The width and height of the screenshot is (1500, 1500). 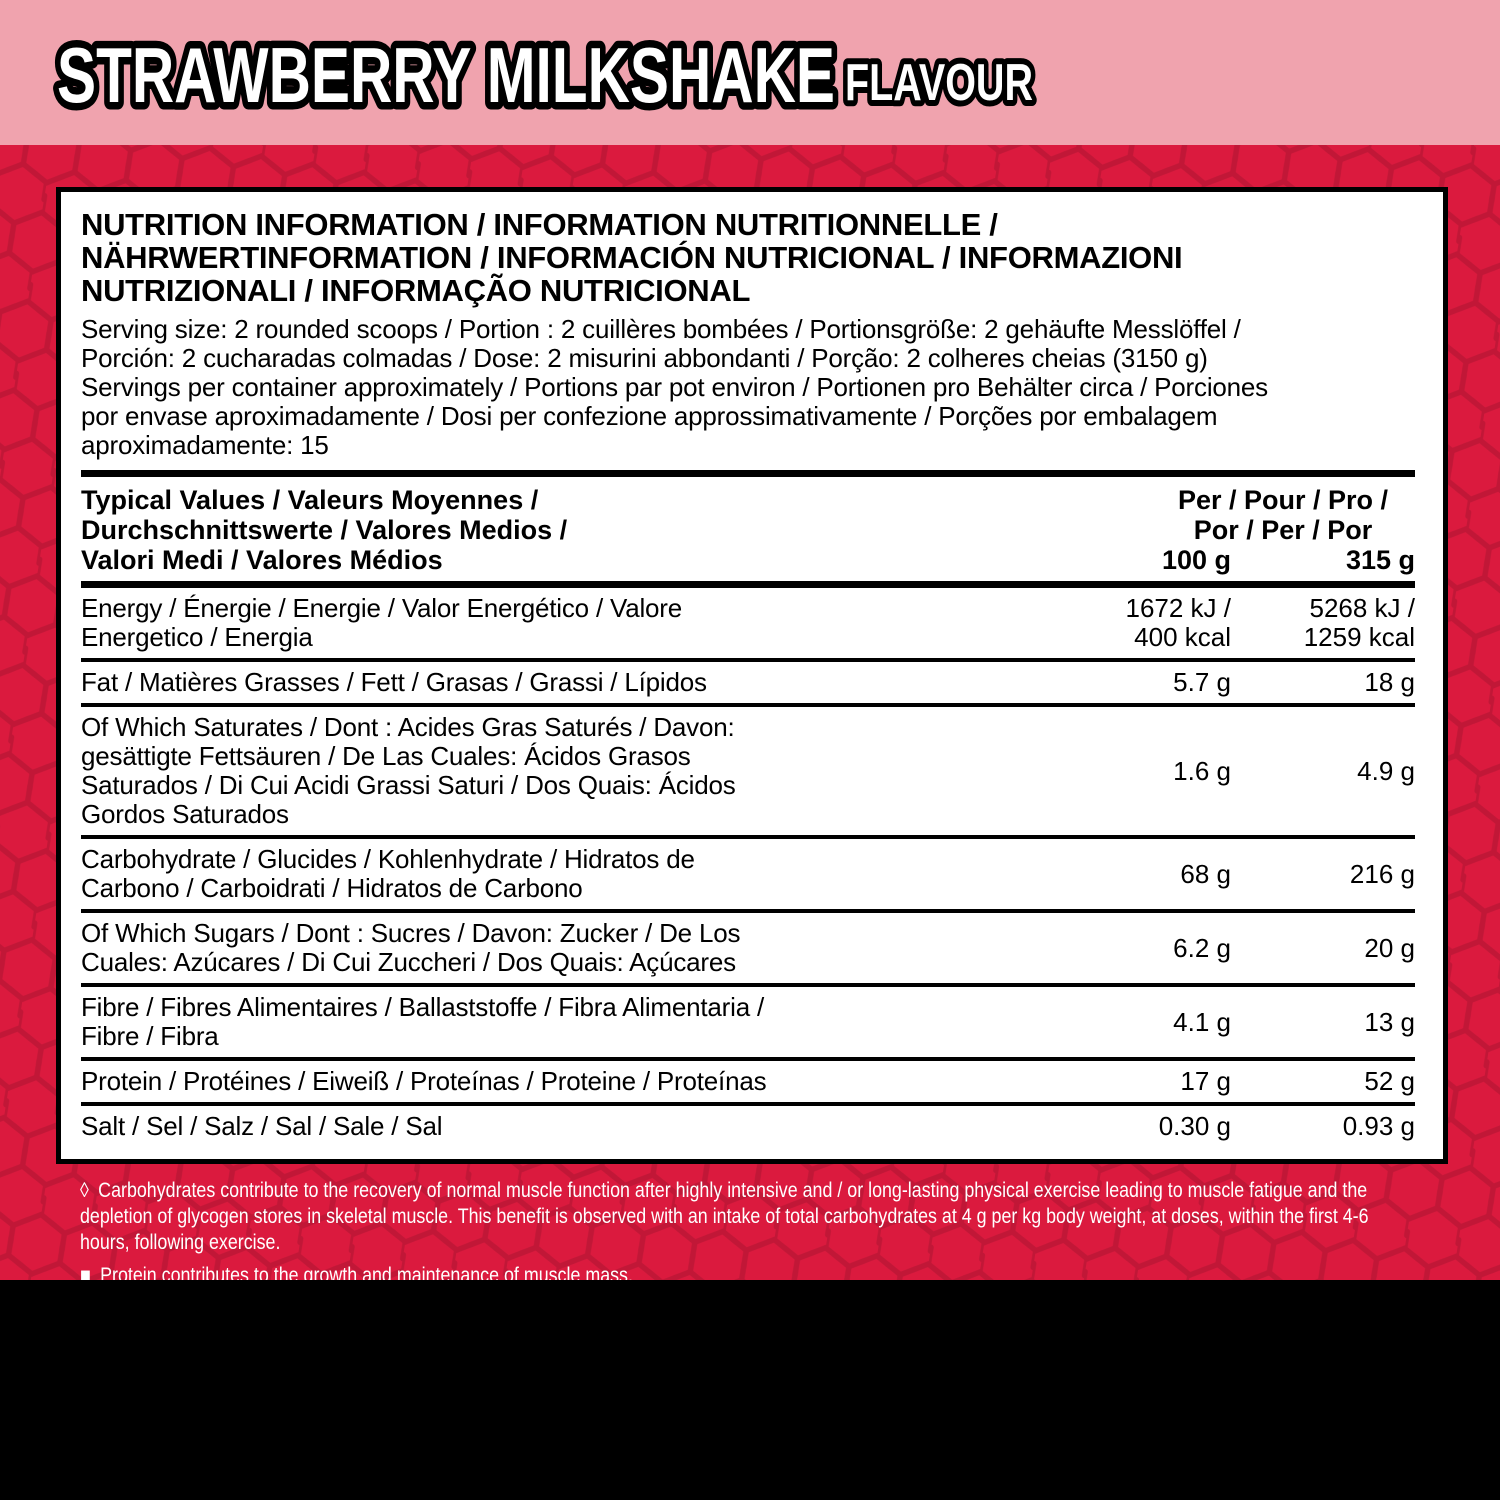 I want to click on row-value-100g: 1672 kJ / 400 kcal, so click(x=1178, y=622).